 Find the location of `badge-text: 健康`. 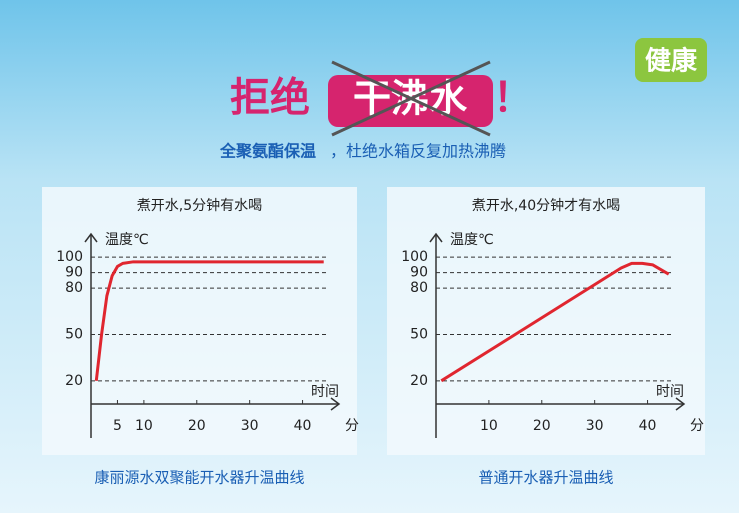

badge-text: 健康 is located at coordinates (671, 61).